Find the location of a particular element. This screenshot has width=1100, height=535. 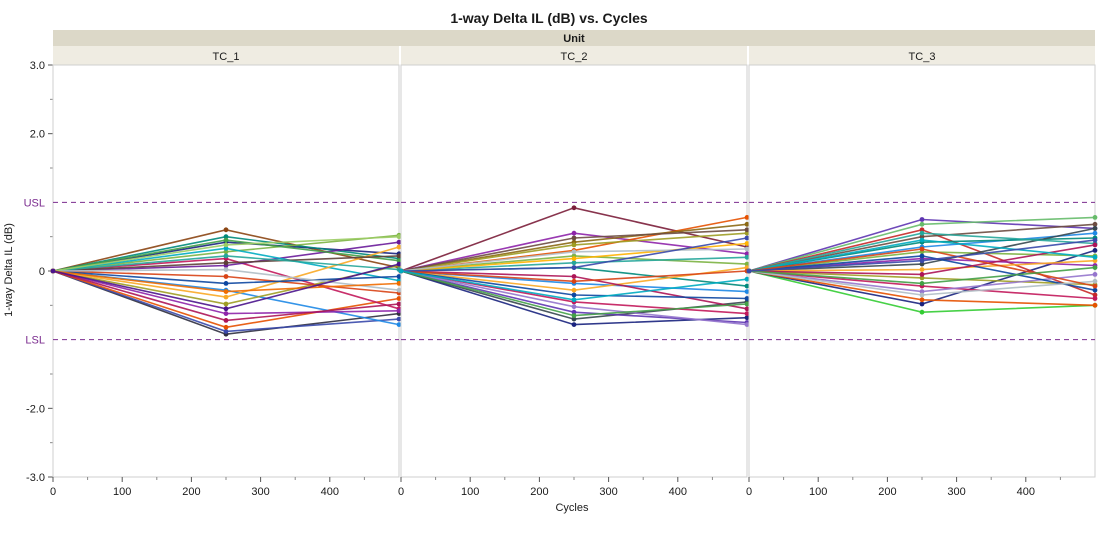

y-tick-label: 2.0 is located at coordinates (37, 135).